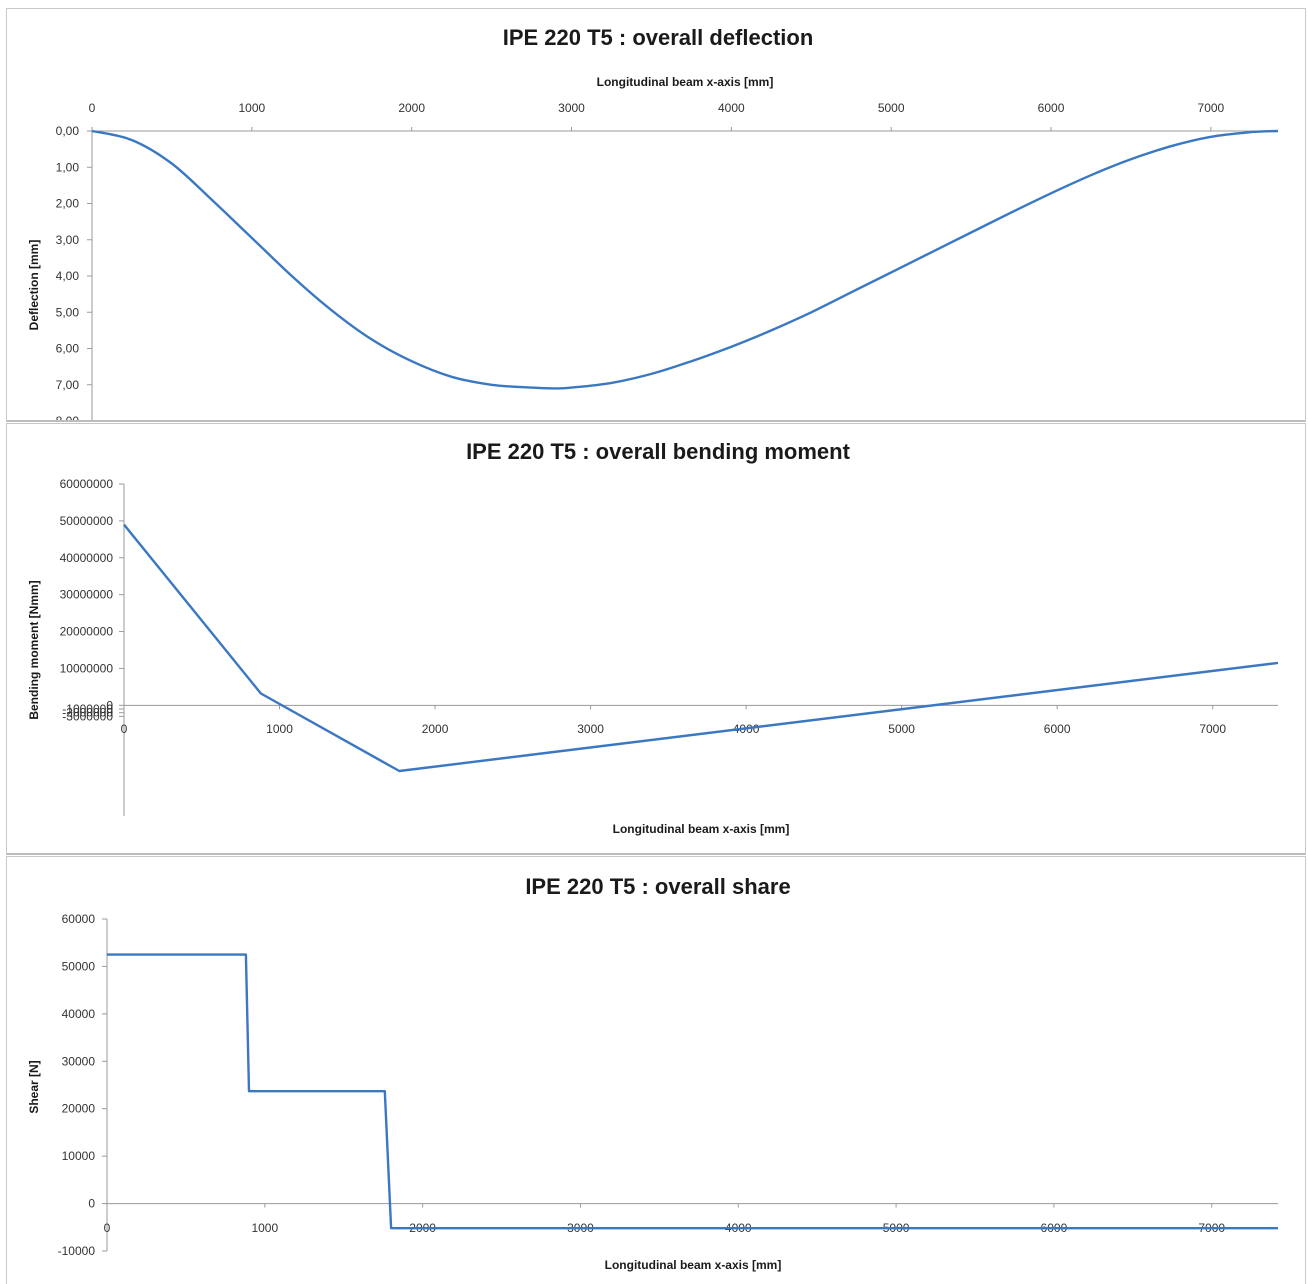 This screenshot has height=1284, width=1308. I want to click on y-tick-label: 10000, so click(79, 1156).